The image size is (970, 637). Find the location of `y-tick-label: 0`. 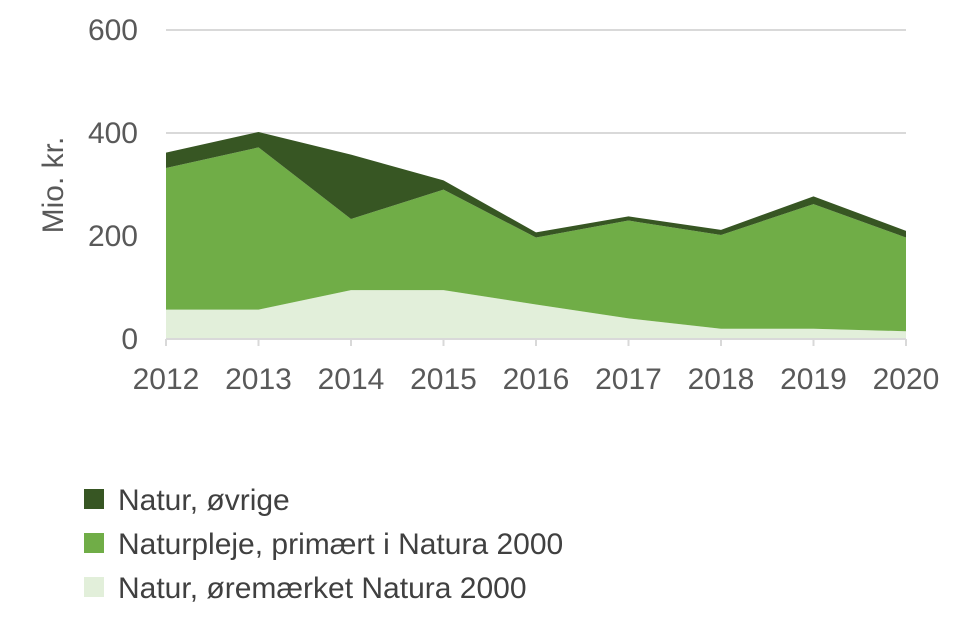

y-tick-label: 0 is located at coordinates (129, 339).